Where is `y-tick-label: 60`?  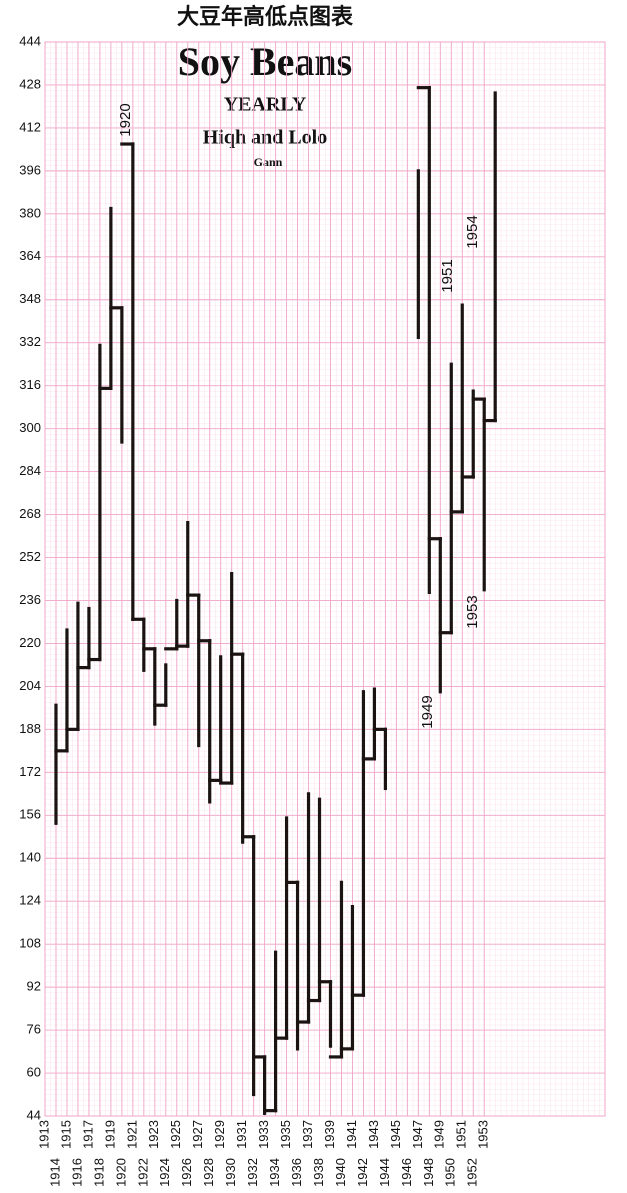
y-tick-label: 60 is located at coordinates (34, 1071).